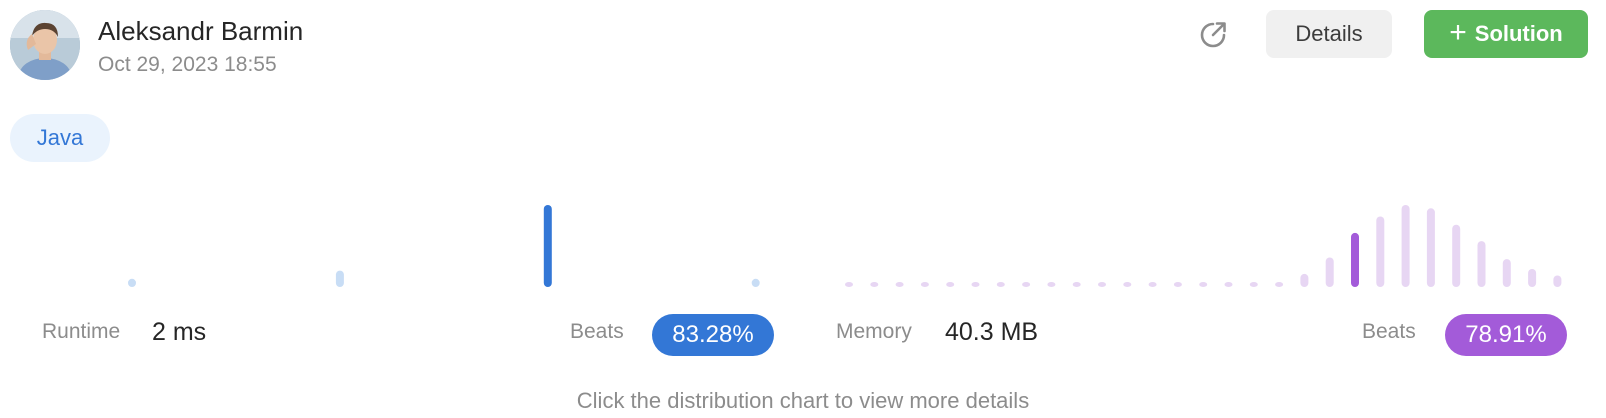 The width and height of the screenshot is (1606, 418). I want to click on avatar-image, so click(45, 45).